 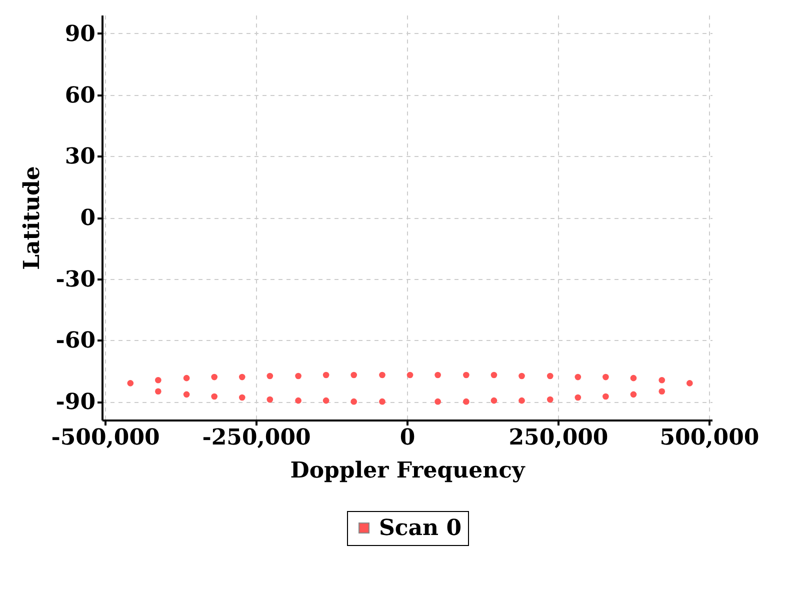 What do you see at coordinates (558, 437) in the screenshot?
I see `x-tick-label: 250,000` at bounding box center [558, 437].